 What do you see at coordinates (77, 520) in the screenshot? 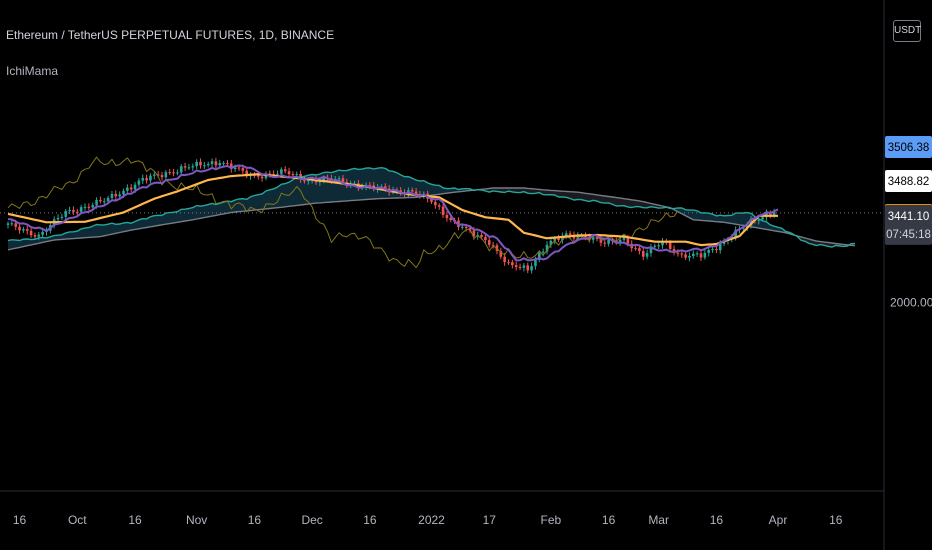
I see `x-tick-label: Oct` at bounding box center [77, 520].